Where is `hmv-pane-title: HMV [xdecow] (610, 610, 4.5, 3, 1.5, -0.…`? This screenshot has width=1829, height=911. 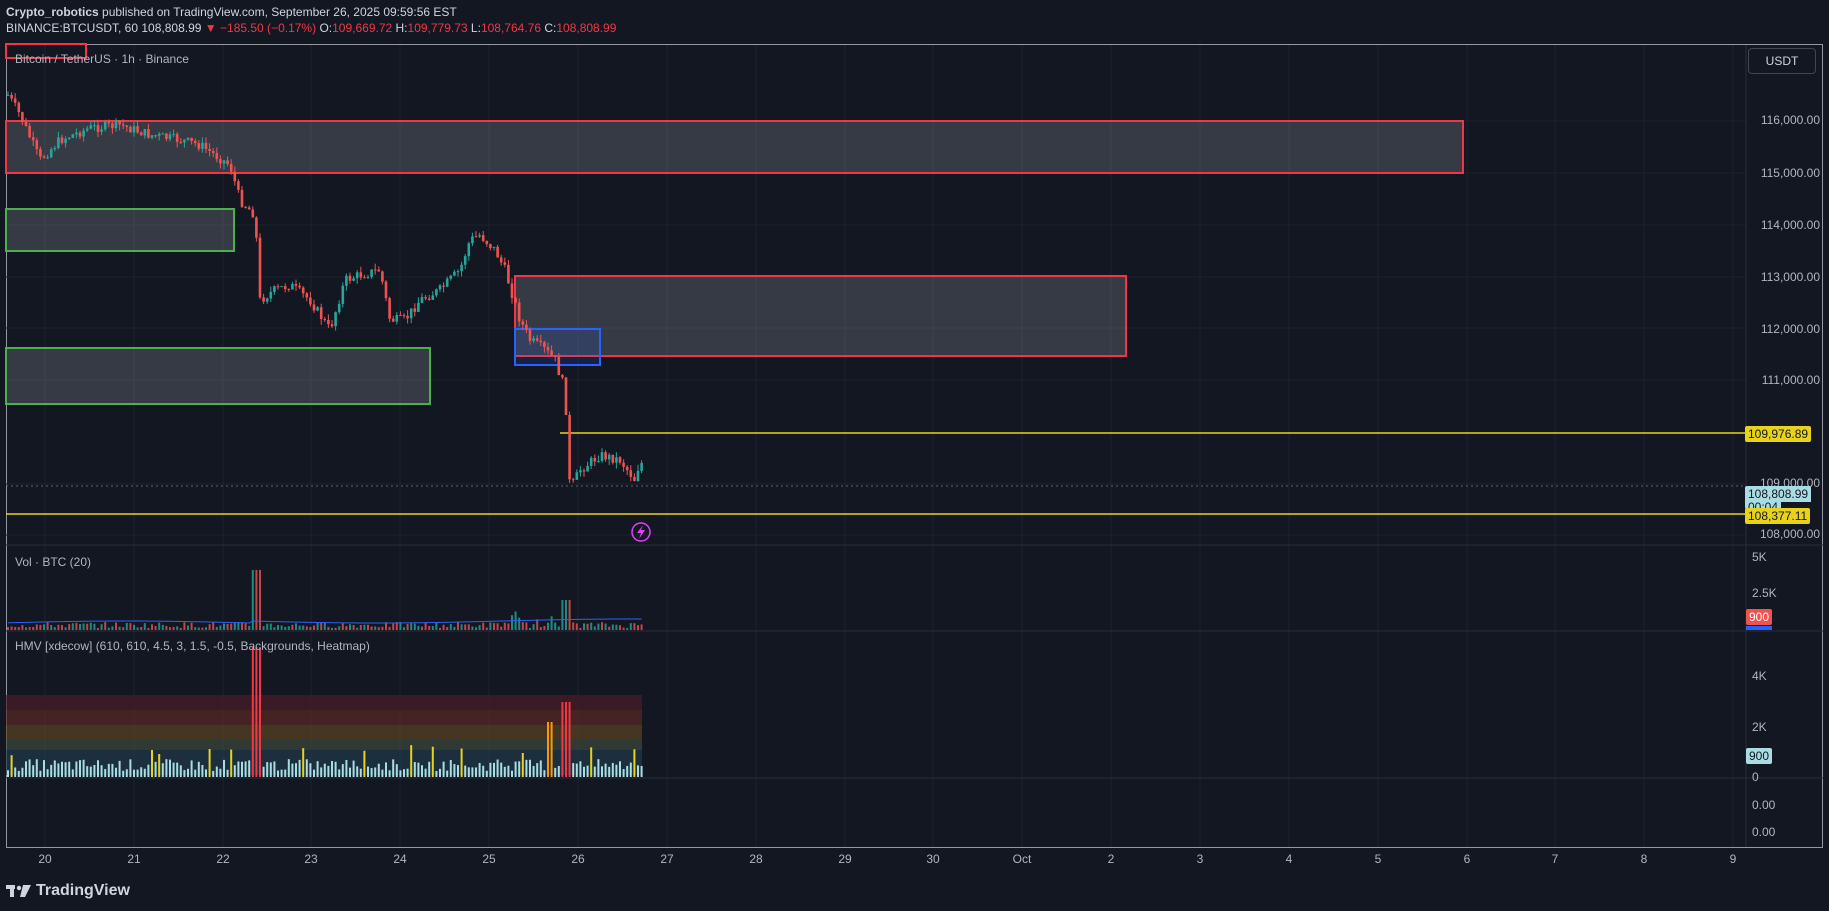
hmv-pane-title: HMV [xdecow] (610, 610, 4.5, 3, 1.5, -0.… is located at coordinates (192, 646).